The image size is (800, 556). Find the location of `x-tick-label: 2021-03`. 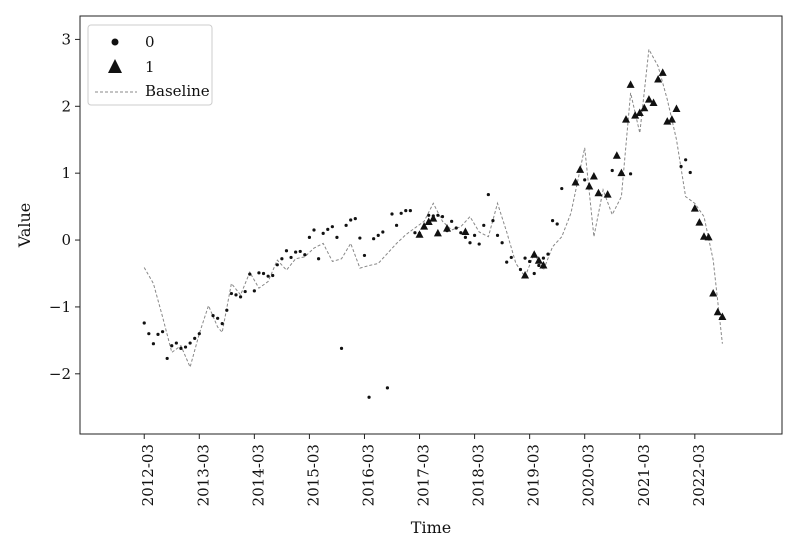

x-tick-label: 2021-03 is located at coordinates (644, 475).